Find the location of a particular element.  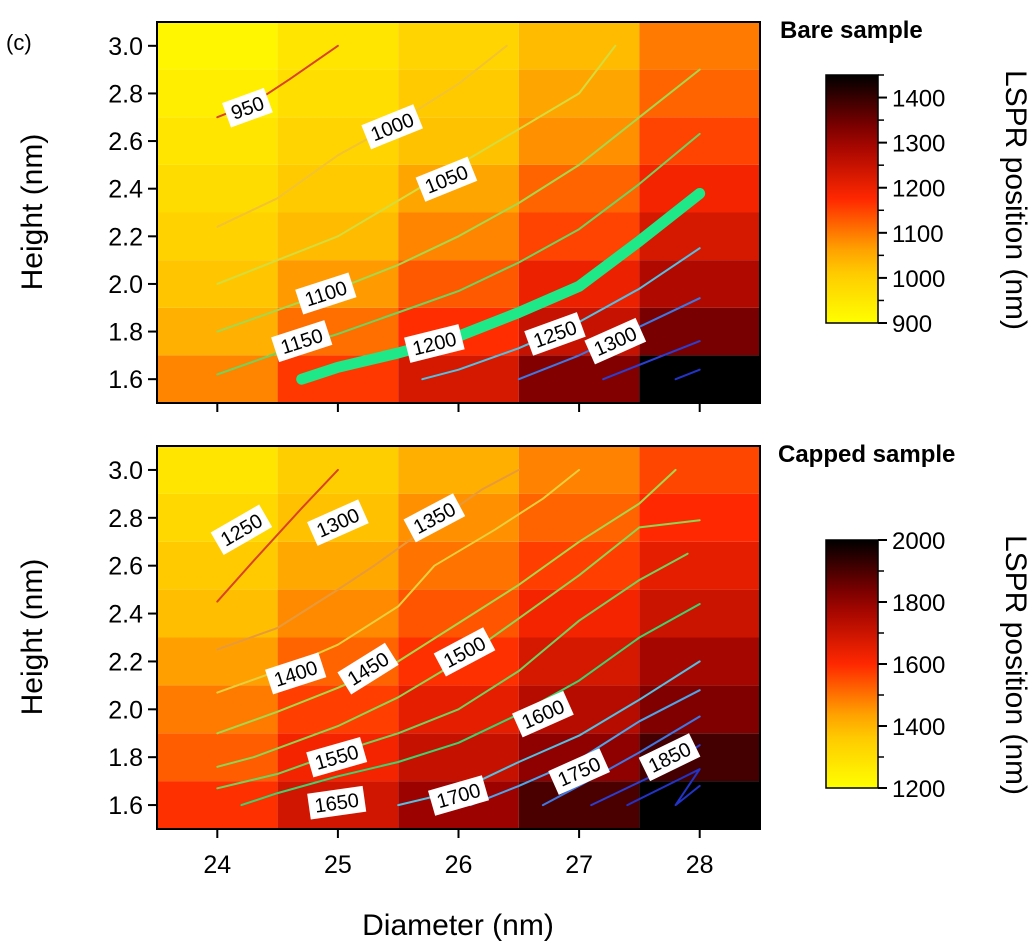

colorbar: 900 1000 1100 1200 1300 1400 is located at coordinates (885, 206).